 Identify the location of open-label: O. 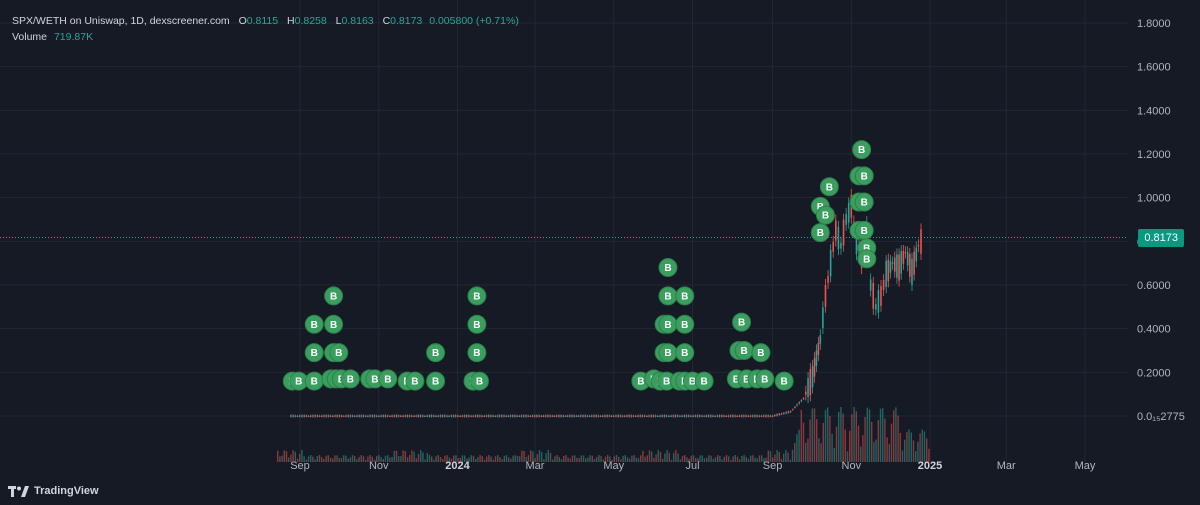
(242, 21).